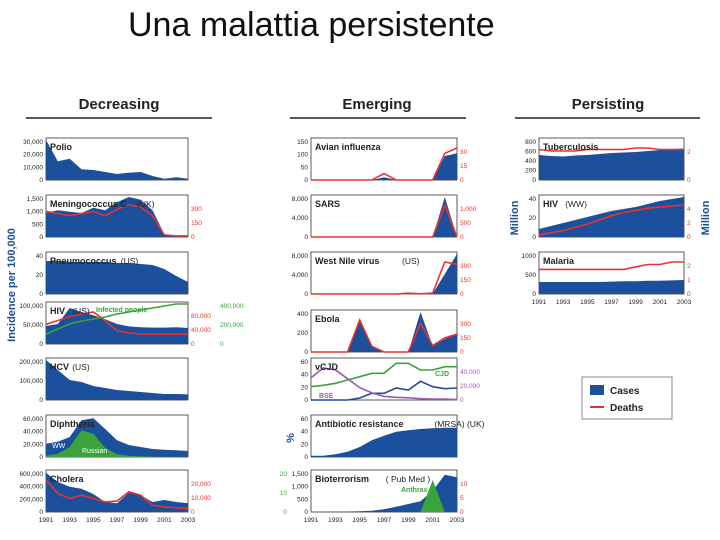 The image size is (720, 540). I want to click on right-tick-label: 4, so click(689, 209).